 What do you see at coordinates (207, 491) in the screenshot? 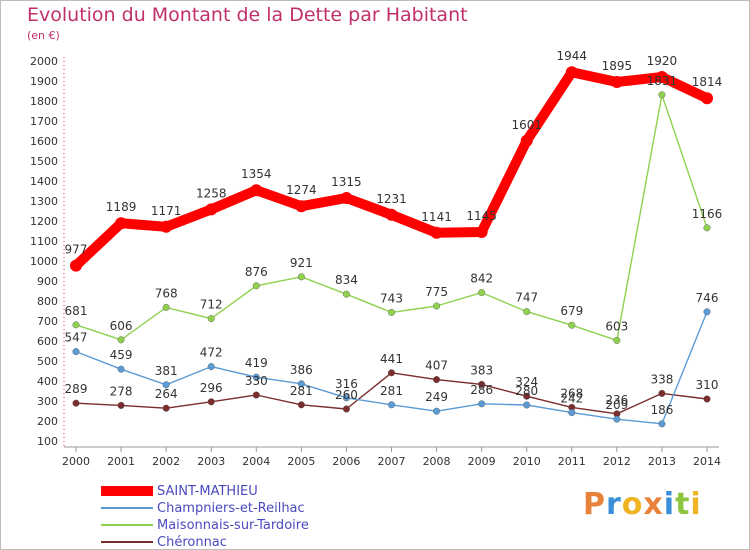
I see `legend-label: SAINT-MATHIEU` at bounding box center [207, 491].